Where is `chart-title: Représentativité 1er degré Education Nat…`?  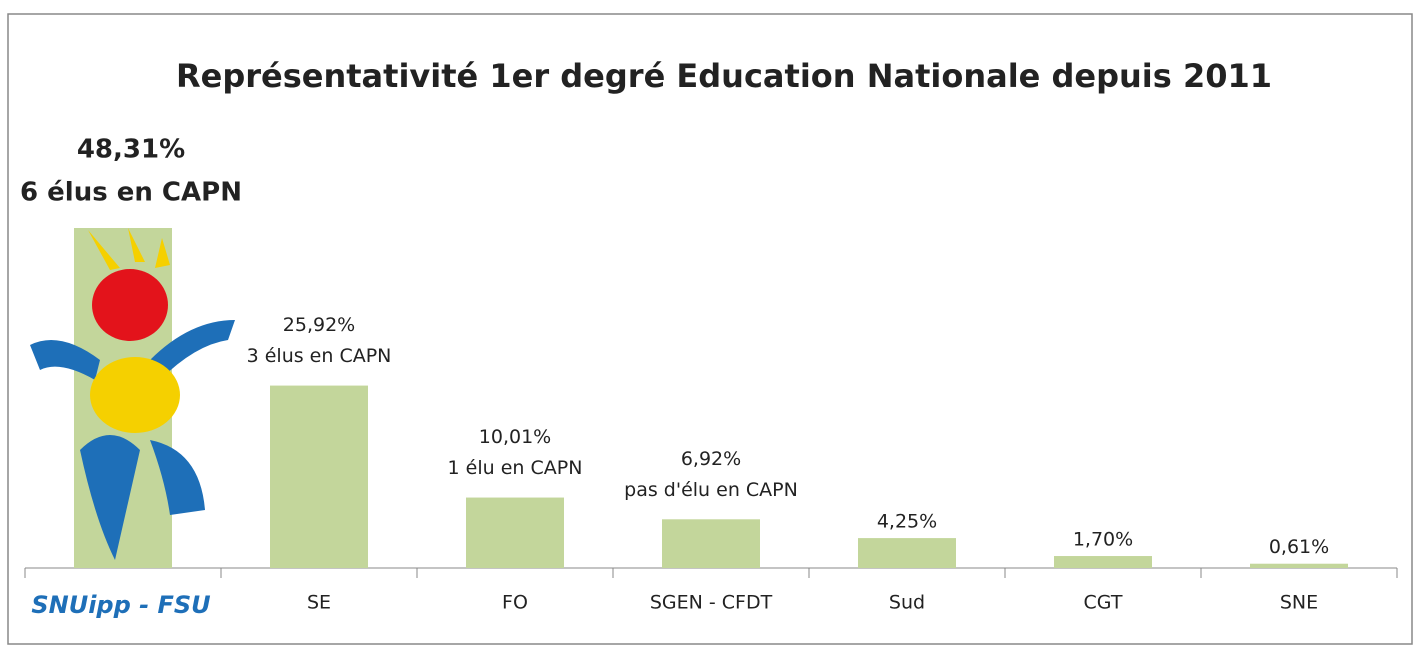 chart-title: Représentativité 1er degré Education Nat… is located at coordinates (724, 76).